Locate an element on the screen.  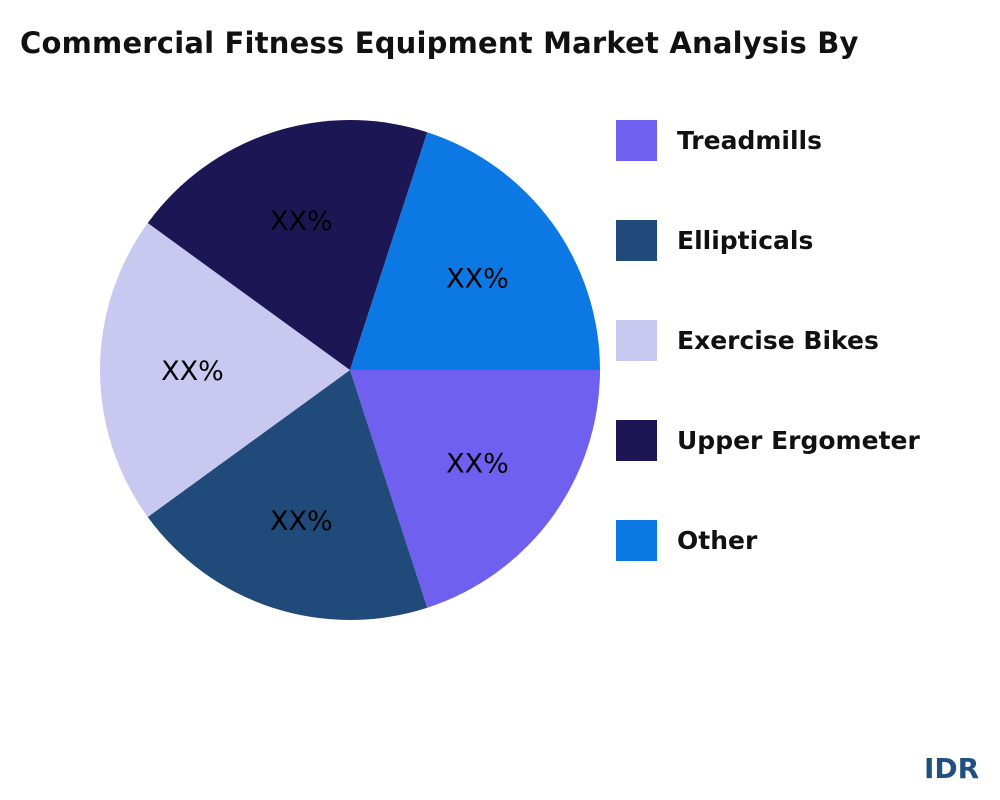
legend-item: Treadmills is located at coordinates (719, 140).